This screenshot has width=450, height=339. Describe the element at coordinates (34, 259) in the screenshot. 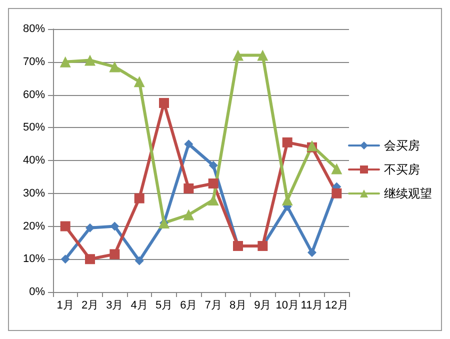

I see `y-tick-label: 10%` at that location.